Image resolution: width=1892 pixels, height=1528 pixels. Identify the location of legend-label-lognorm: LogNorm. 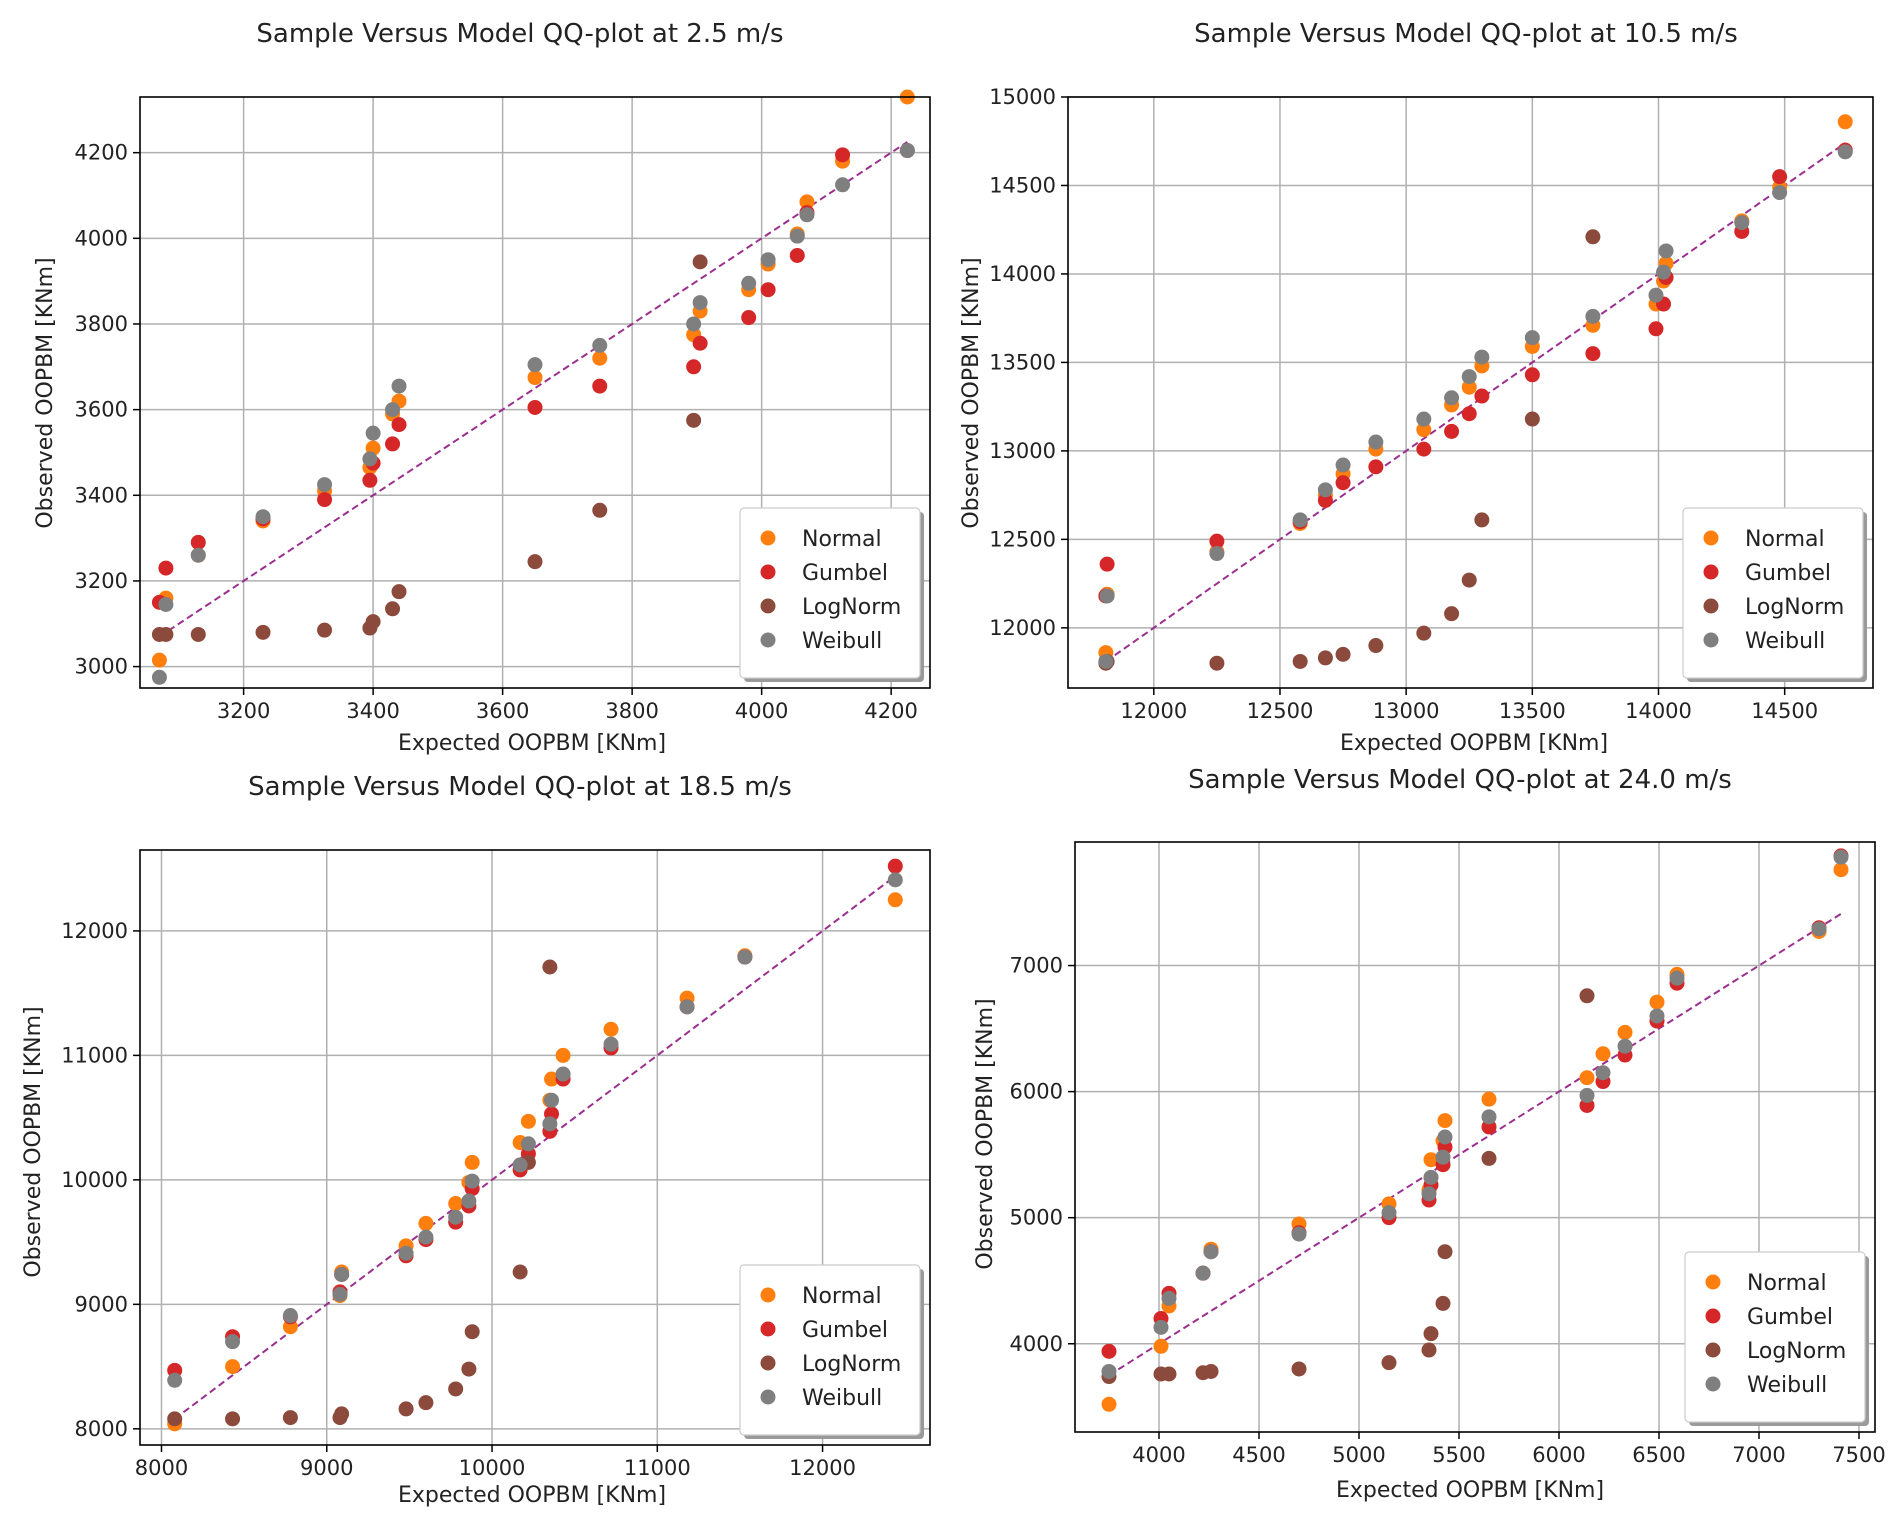
(851, 607).